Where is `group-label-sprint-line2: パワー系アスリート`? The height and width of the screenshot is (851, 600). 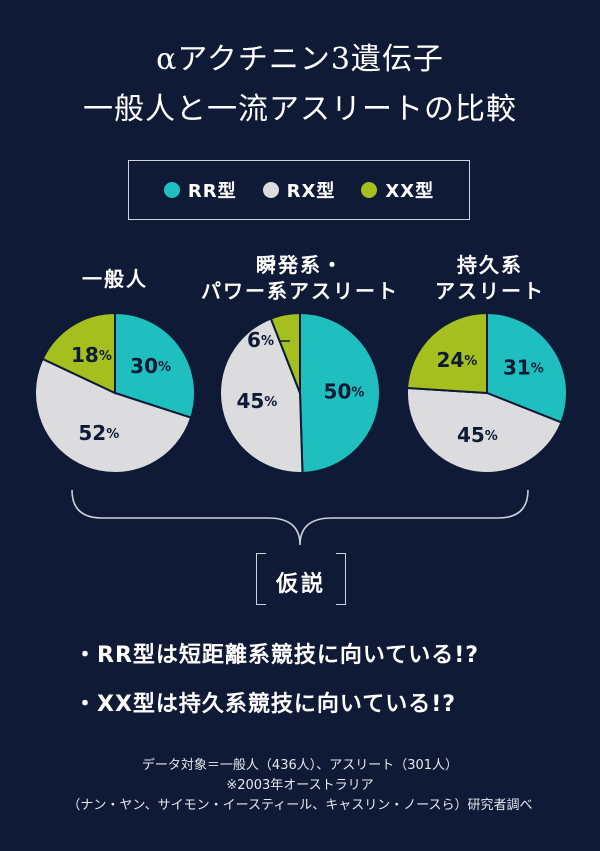 group-label-sprint-line2: パワー系アスリート is located at coordinates (300, 291).